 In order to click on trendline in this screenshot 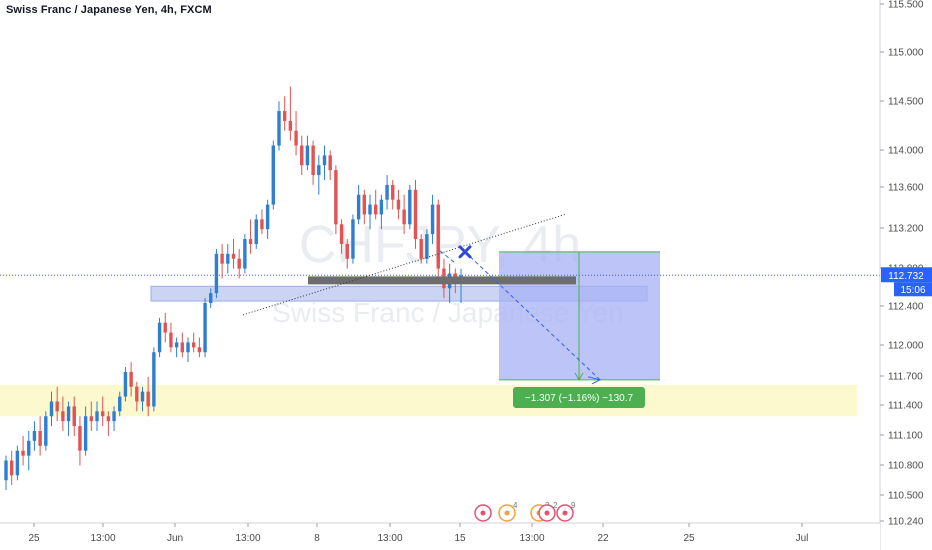, I will do `click(404, 264)`.